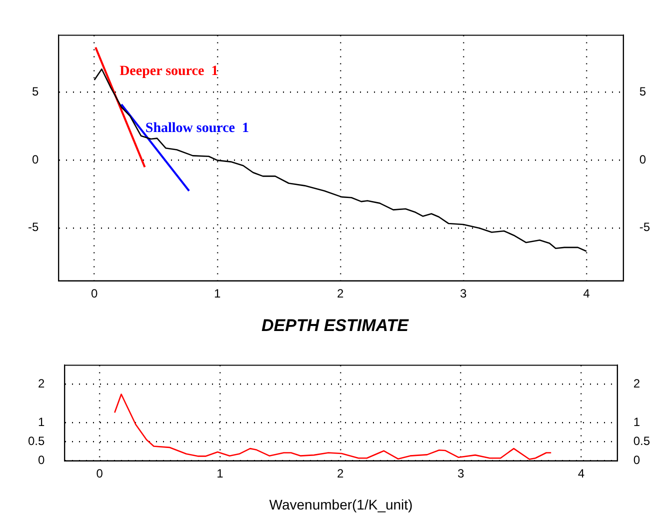  I want to click on chart-title: DEPTH ESTIMATE, so click(335, 326).